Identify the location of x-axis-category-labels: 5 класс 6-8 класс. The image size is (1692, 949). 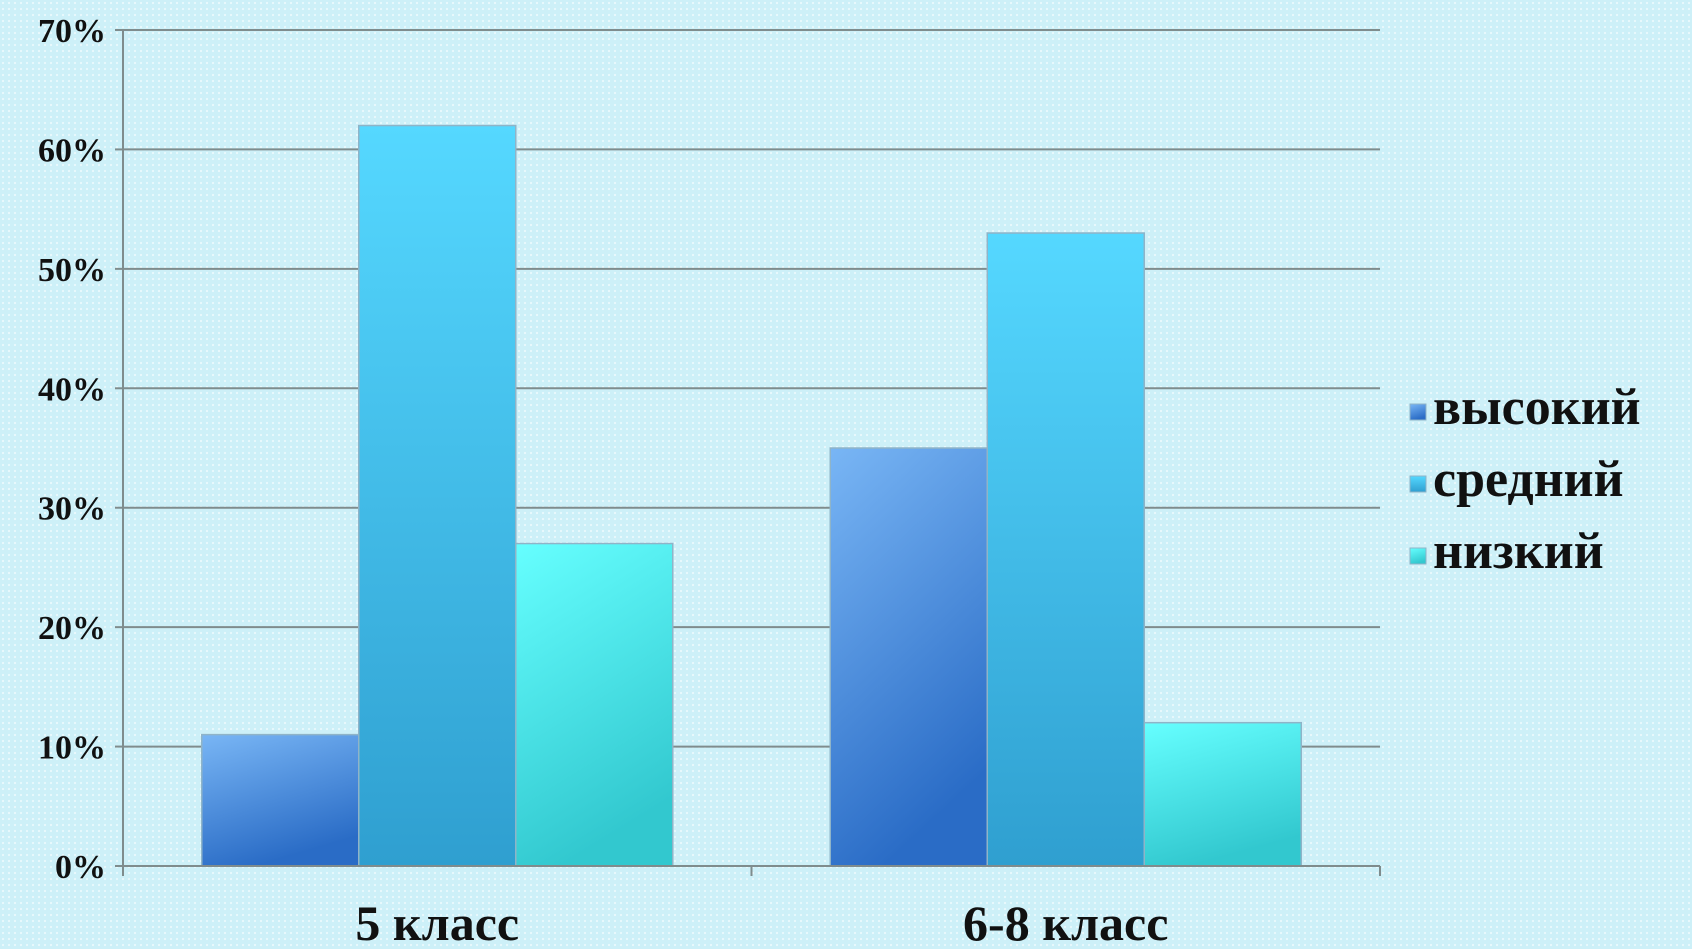
(761, 922).